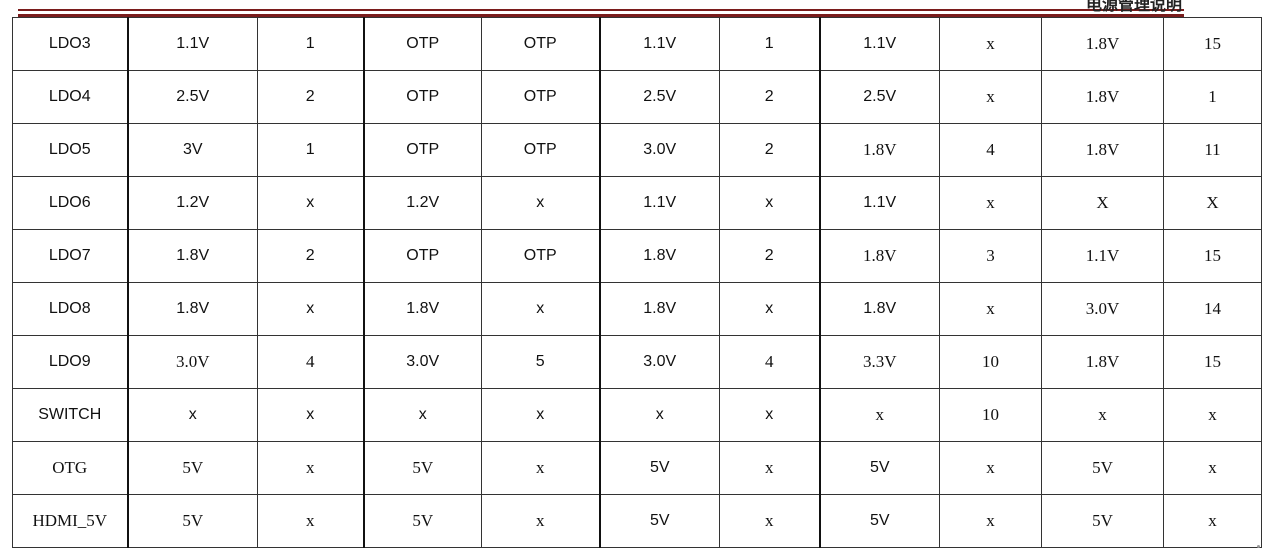 This screenshot has height=552, width=1264. I want to click on header-rule-bottom, so click(601, 15).